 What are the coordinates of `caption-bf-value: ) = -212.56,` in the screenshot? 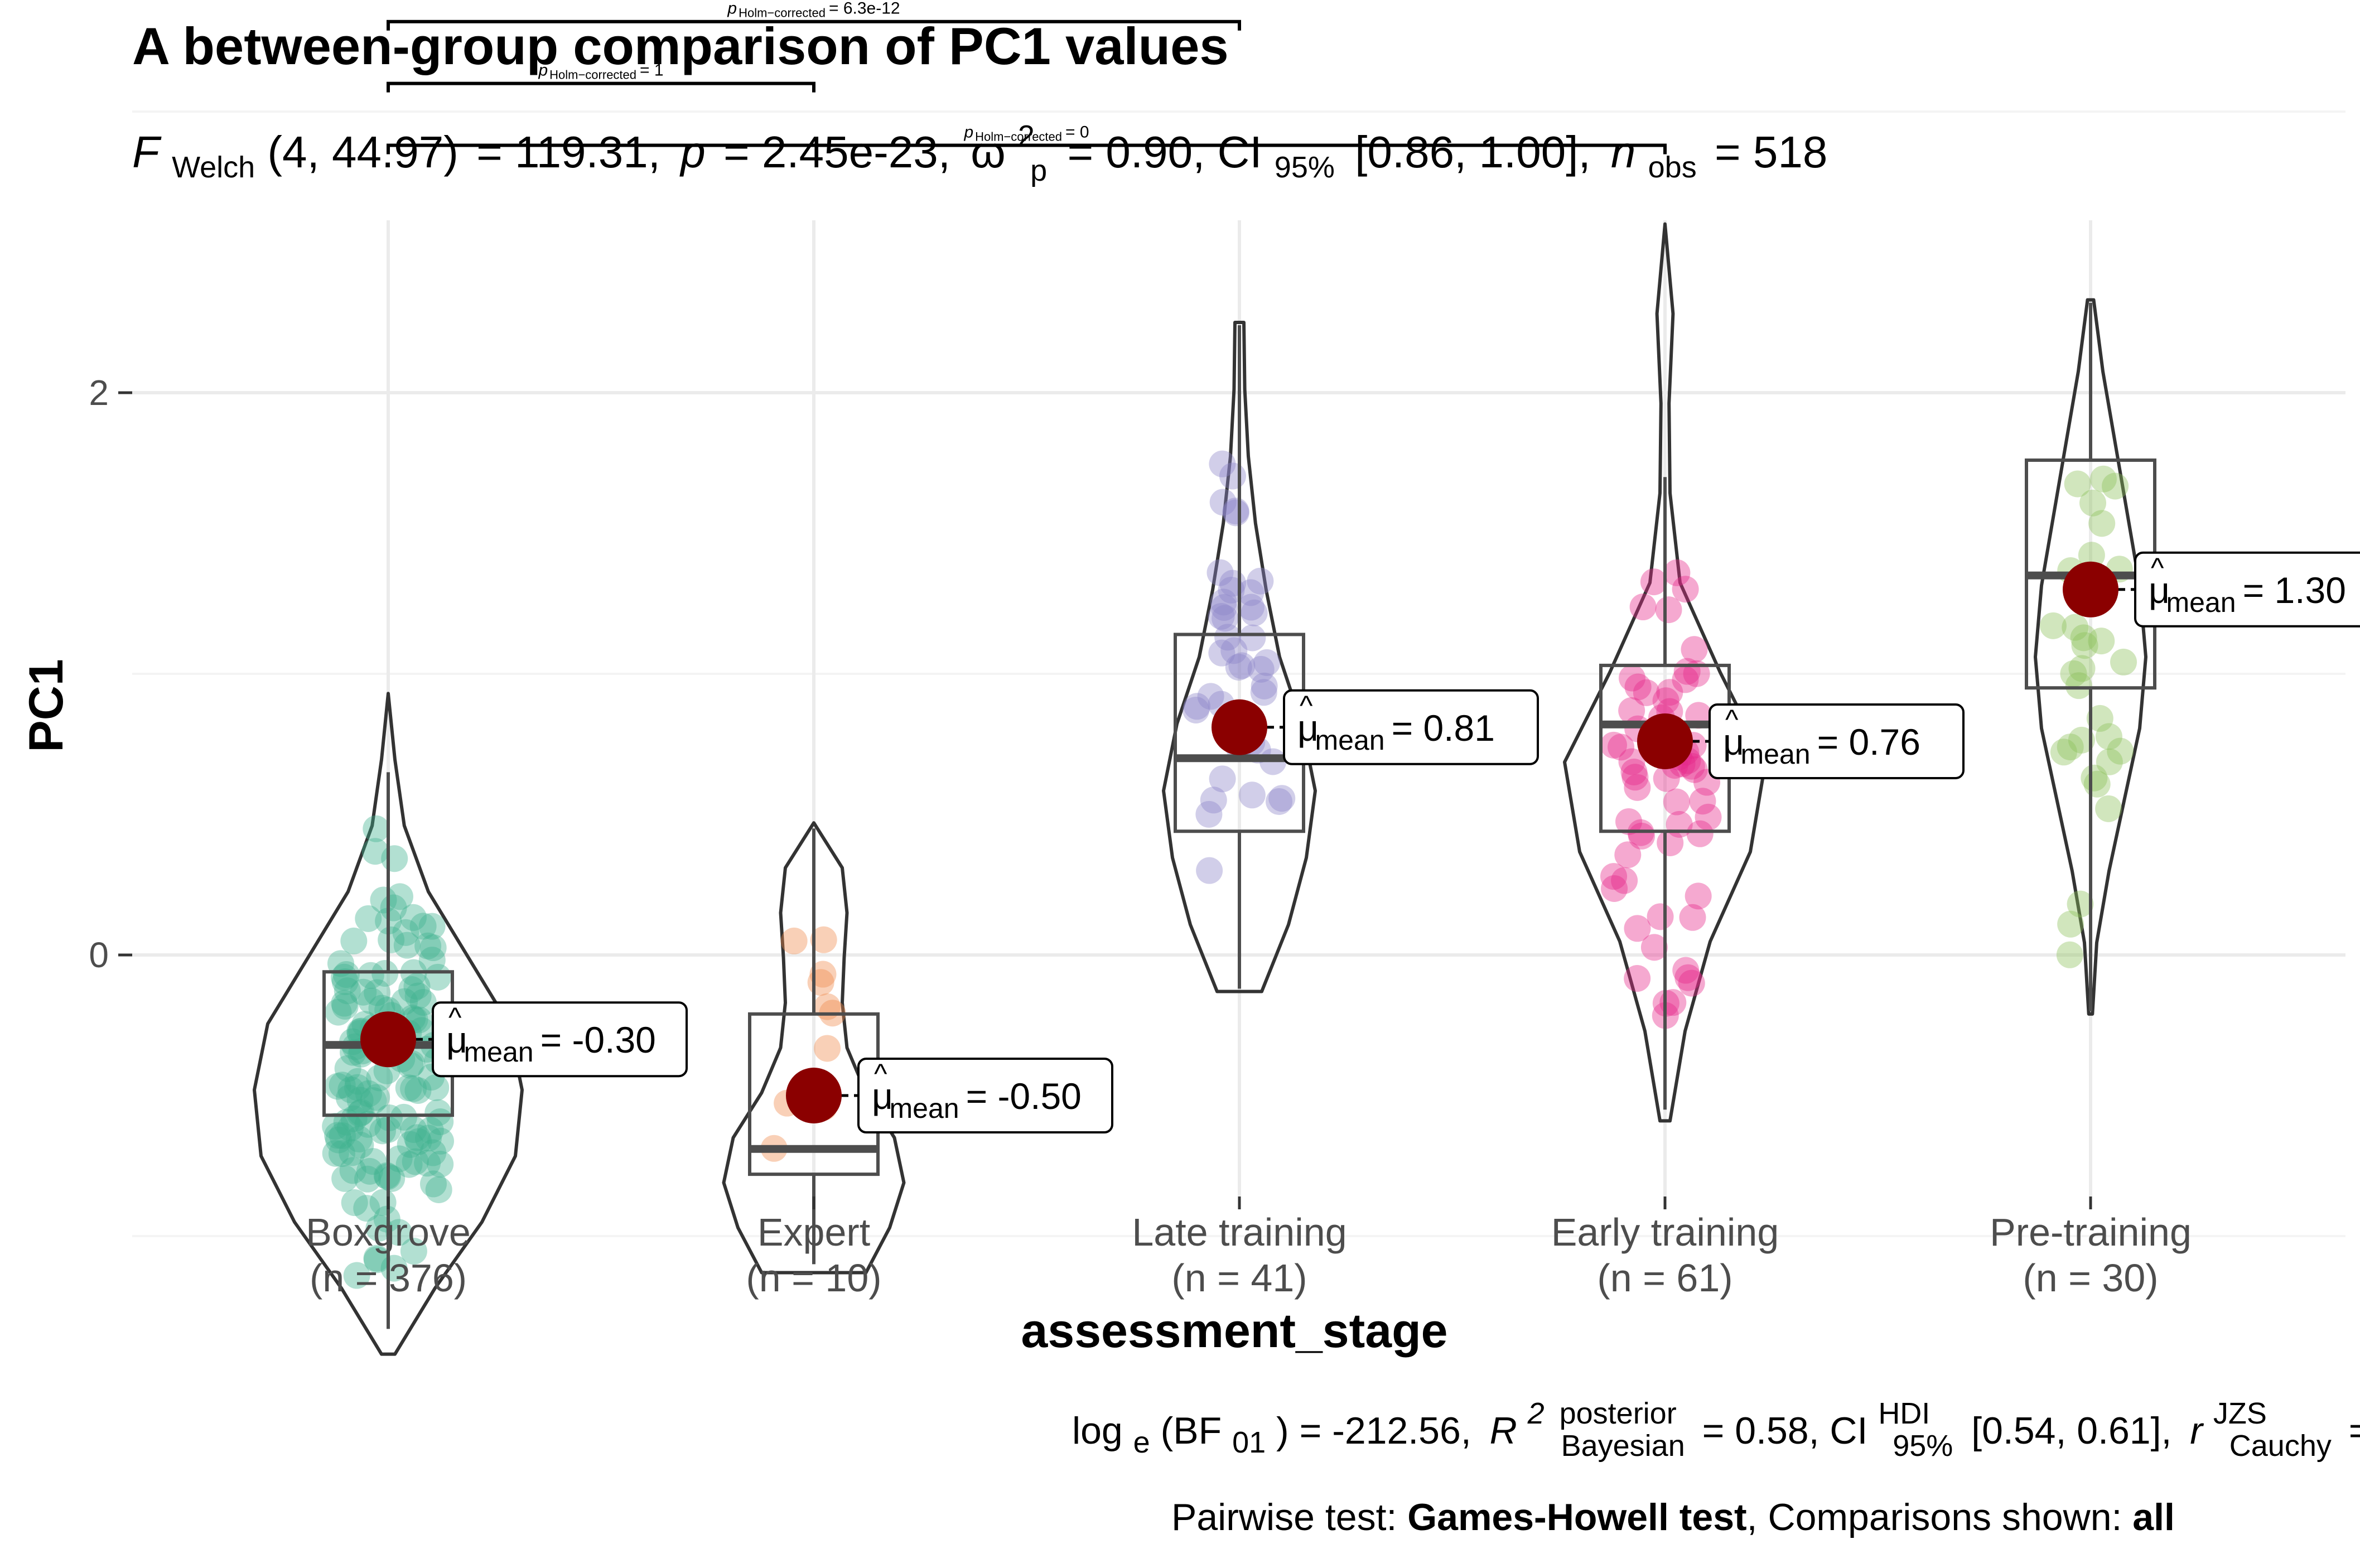 It's located at (1373, 1431).